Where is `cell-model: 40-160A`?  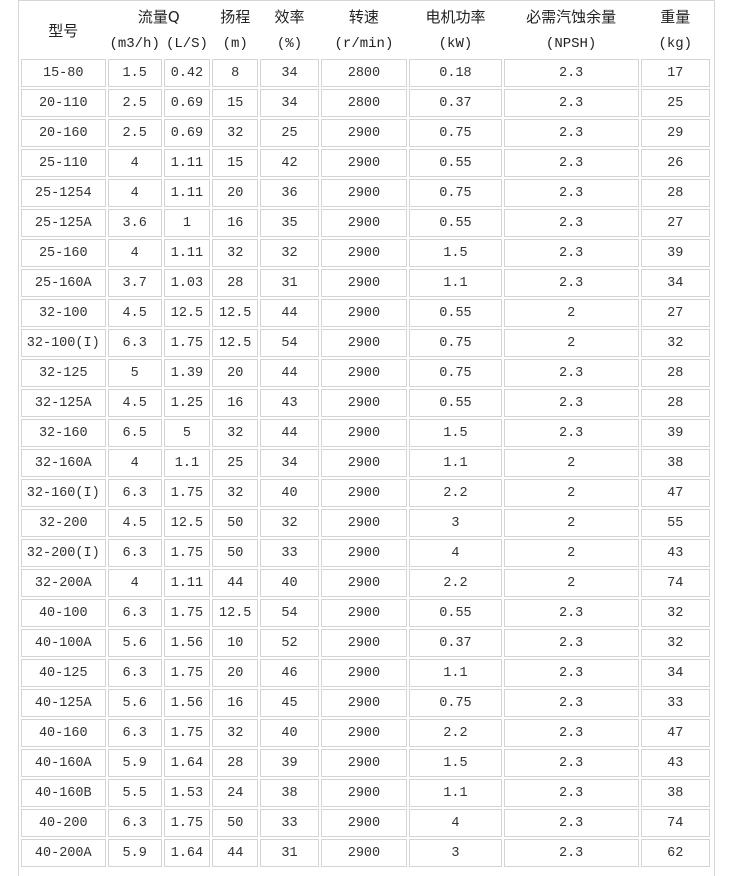 cell-model: 40-160A is located at coordinates (63, 763).